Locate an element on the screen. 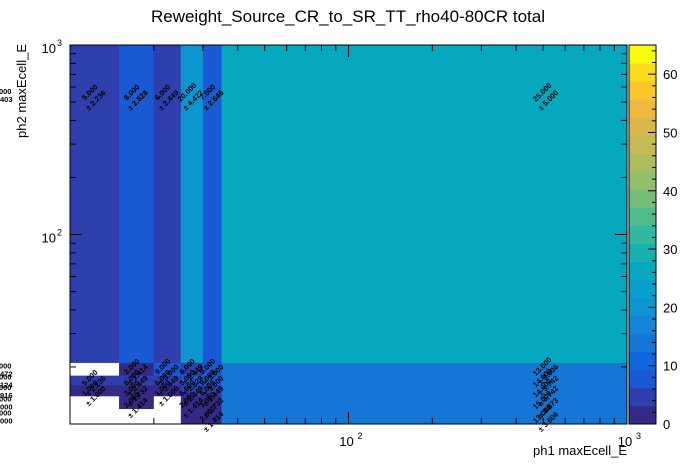  cell-error-label: ± 4.472 is located at coordinates (6, 373).